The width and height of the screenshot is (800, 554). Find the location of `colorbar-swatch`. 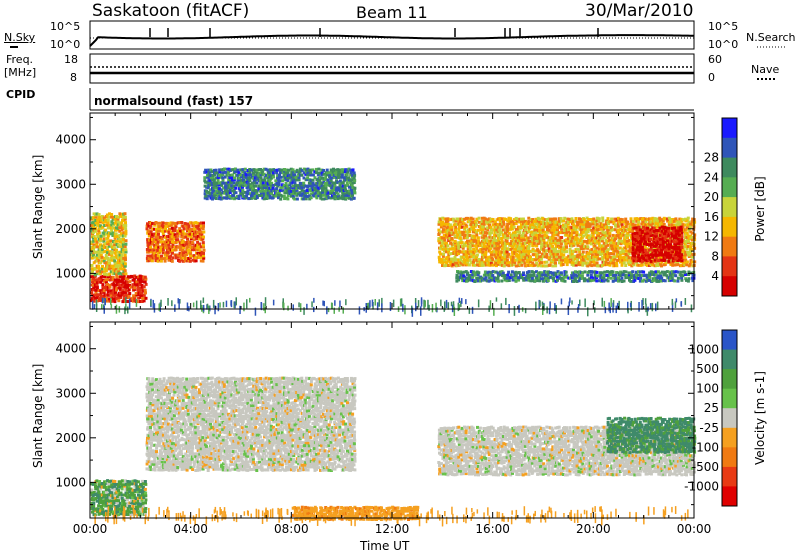

colorbar-swatch is located at coordinates (729, 187).